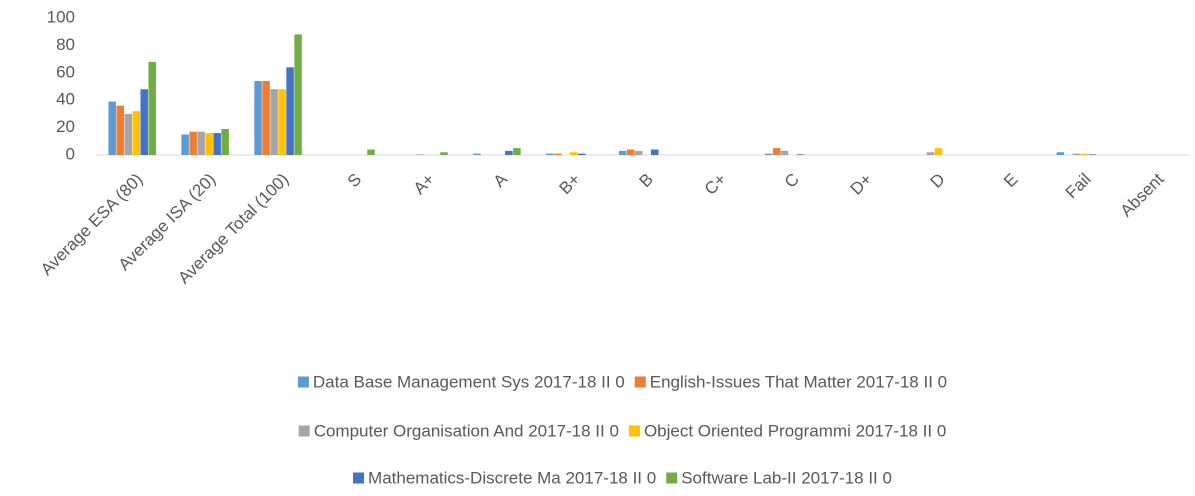  Describe the element at coordinates (501, 180) in the screenshot. I see `x-tick-label: A` at that location.